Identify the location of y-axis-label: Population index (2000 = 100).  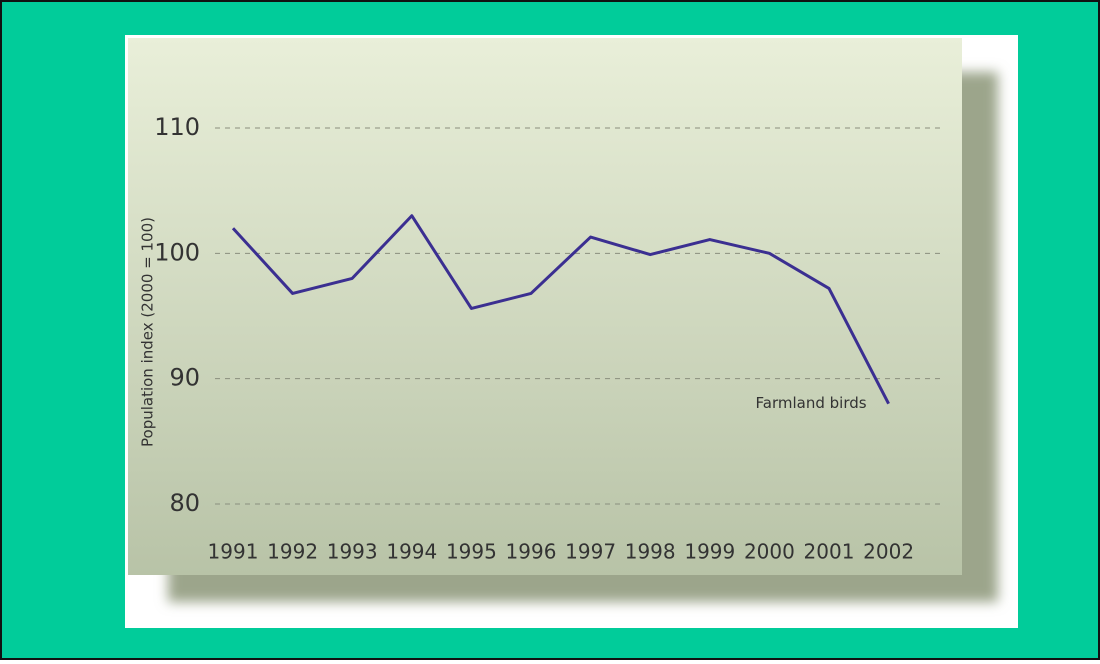
(148, 332).